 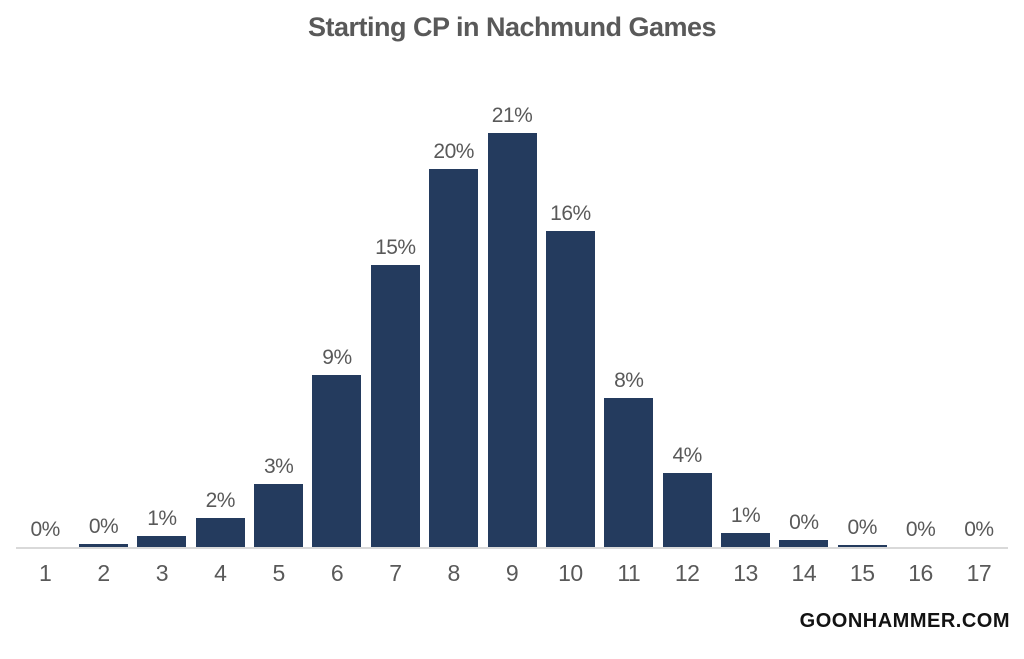 I want to click on x-axis-tick-label: 15, so click(x=862, y=573).